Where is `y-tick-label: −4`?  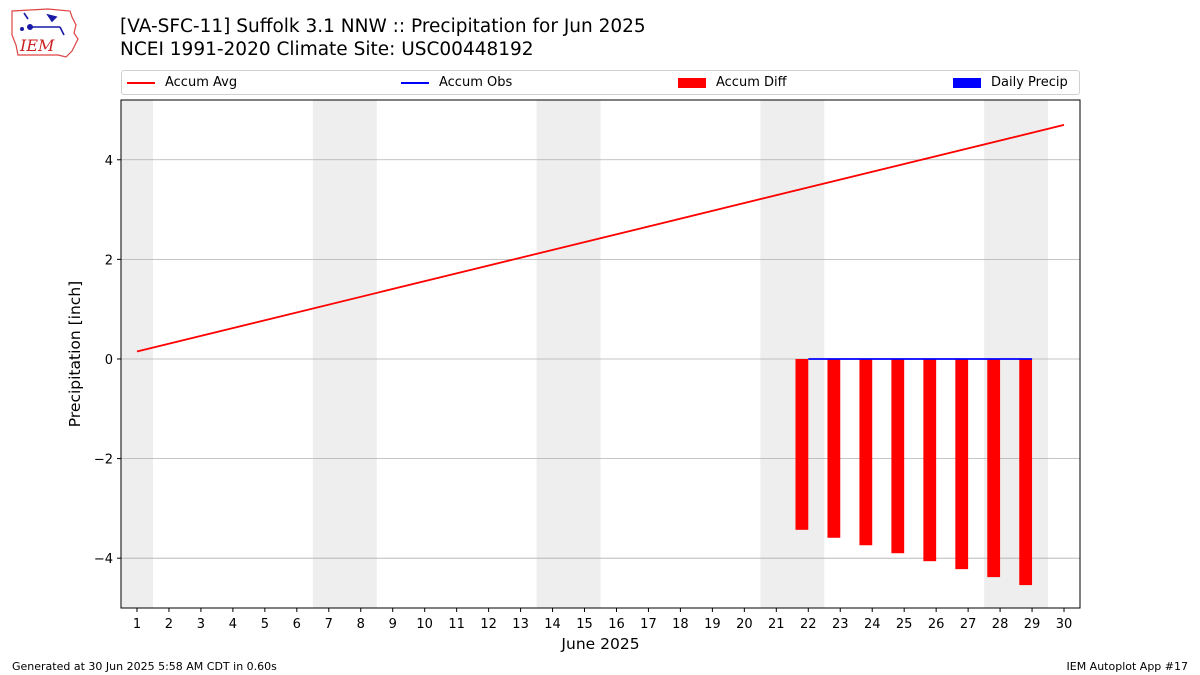
y-tick-label: −4 is located at coordinates (103, 559).